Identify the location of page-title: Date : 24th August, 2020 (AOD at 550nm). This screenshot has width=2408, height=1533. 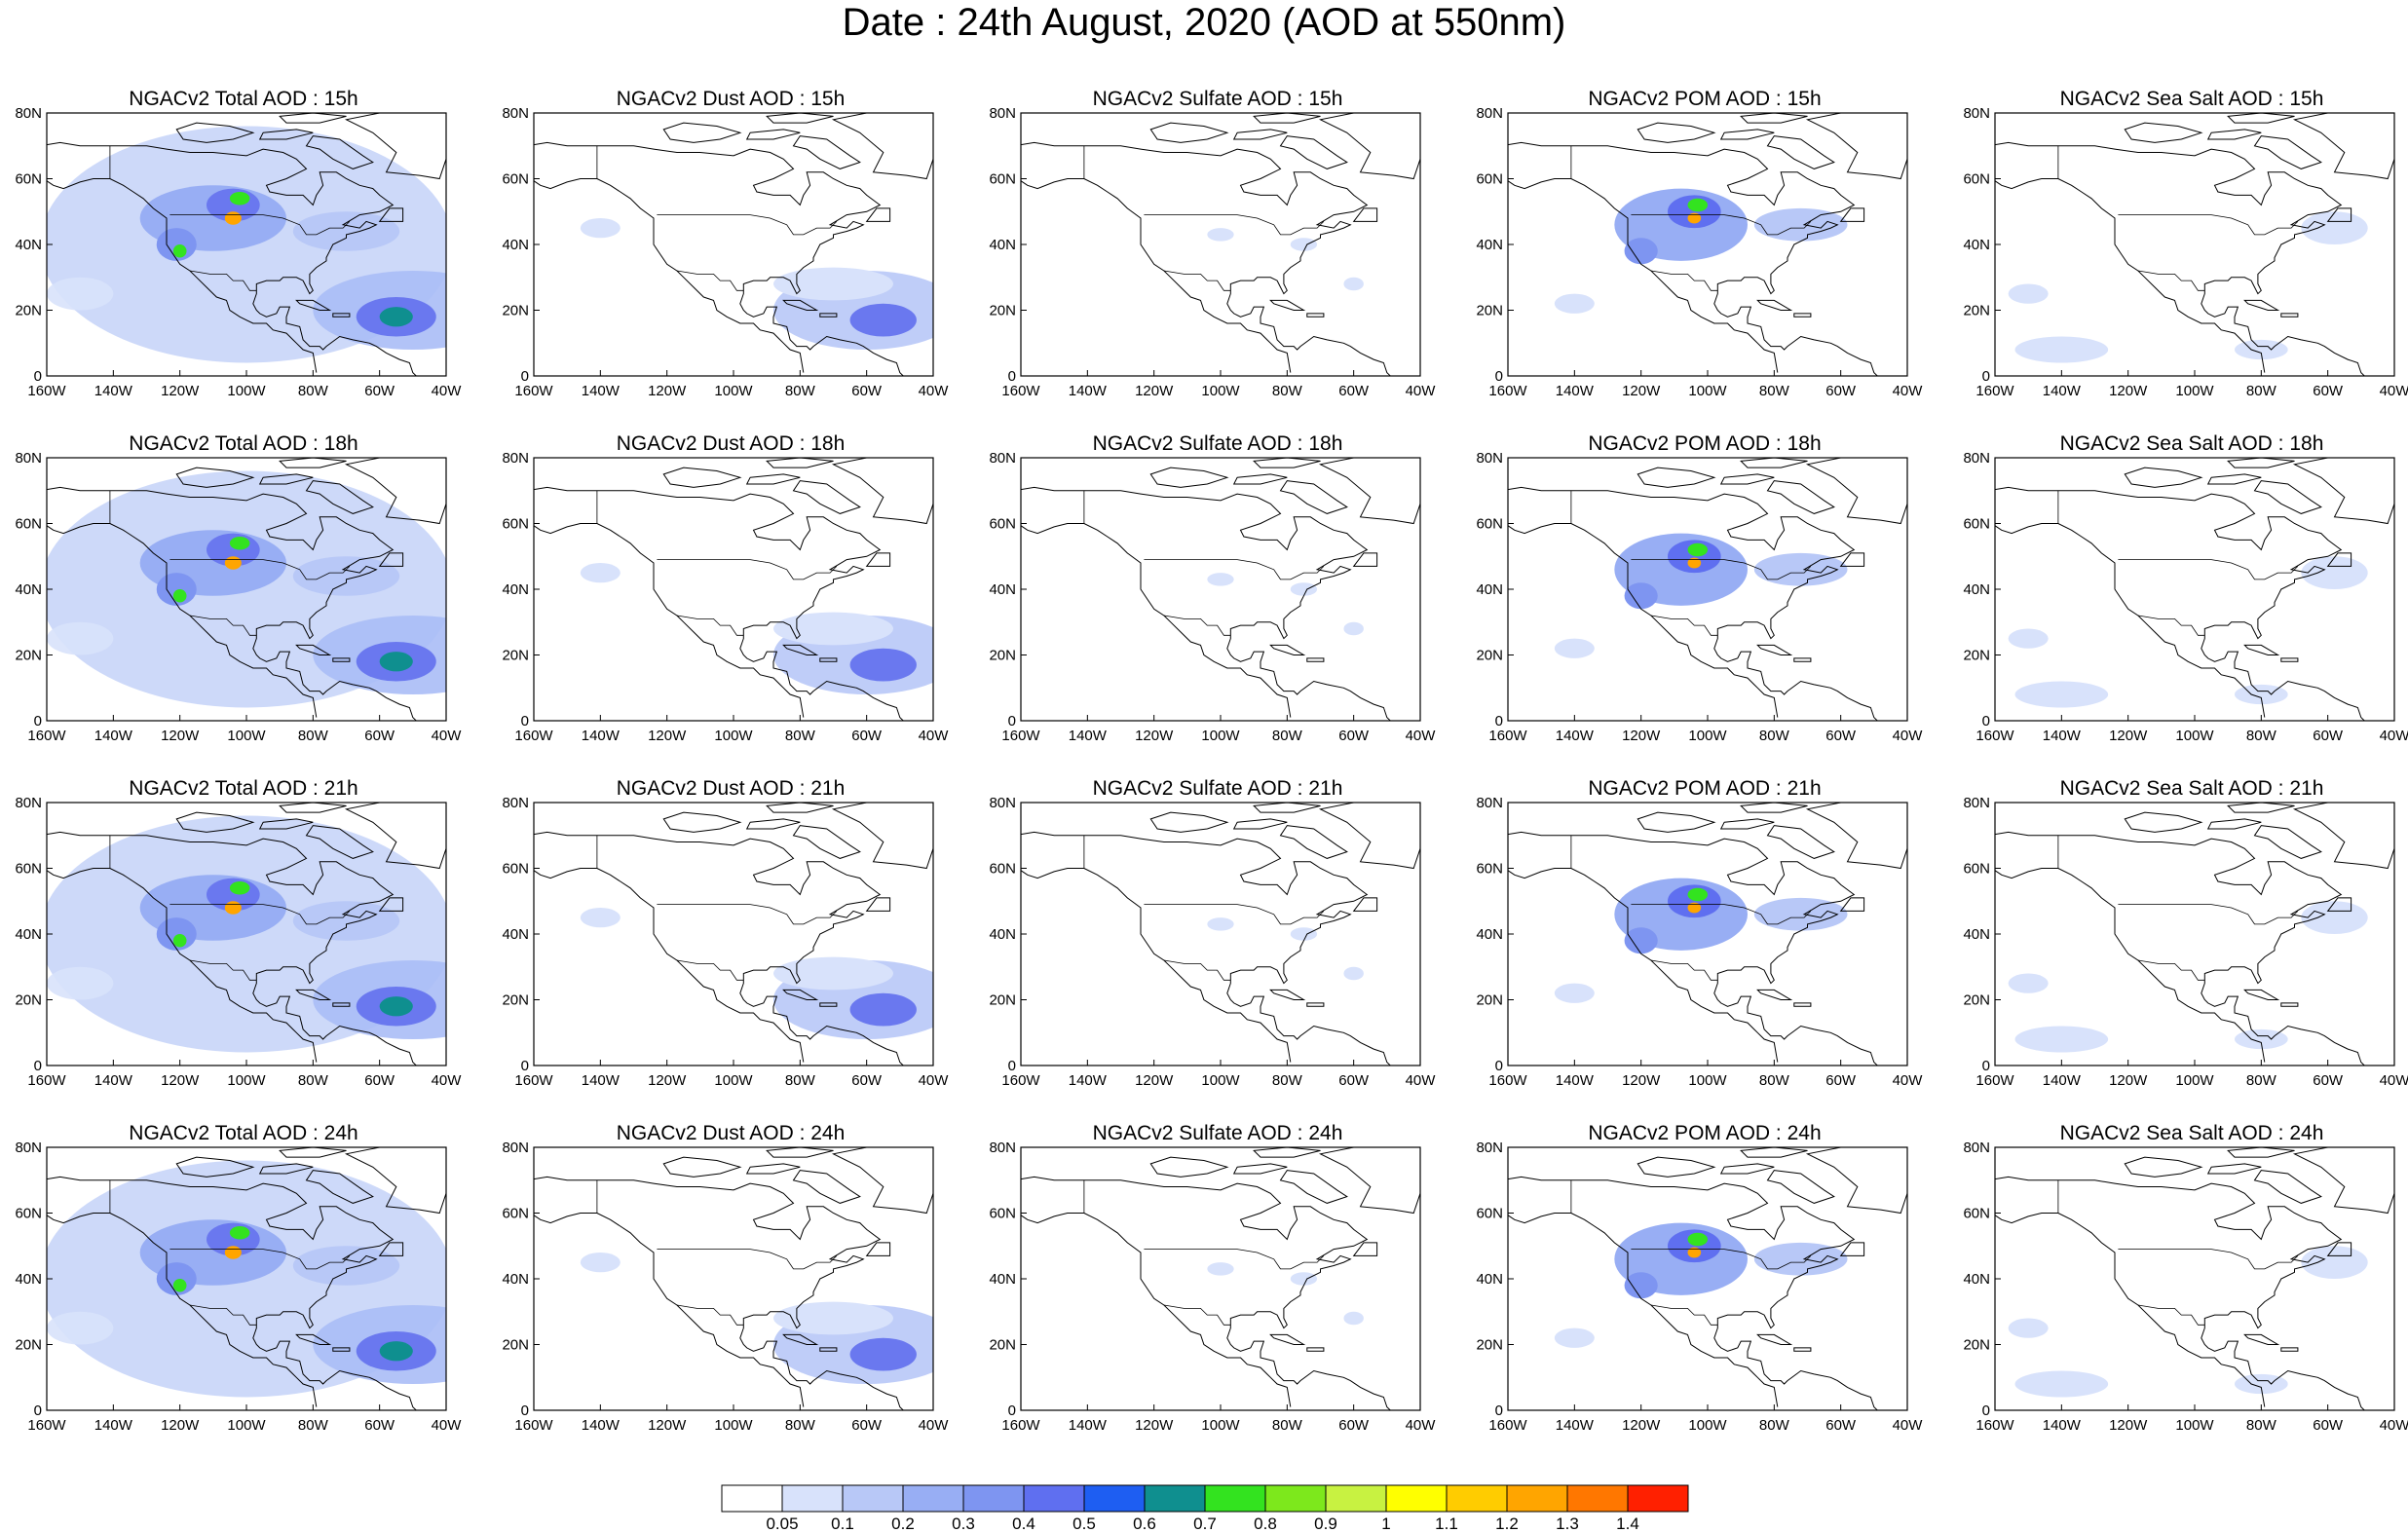
(1204, 22).